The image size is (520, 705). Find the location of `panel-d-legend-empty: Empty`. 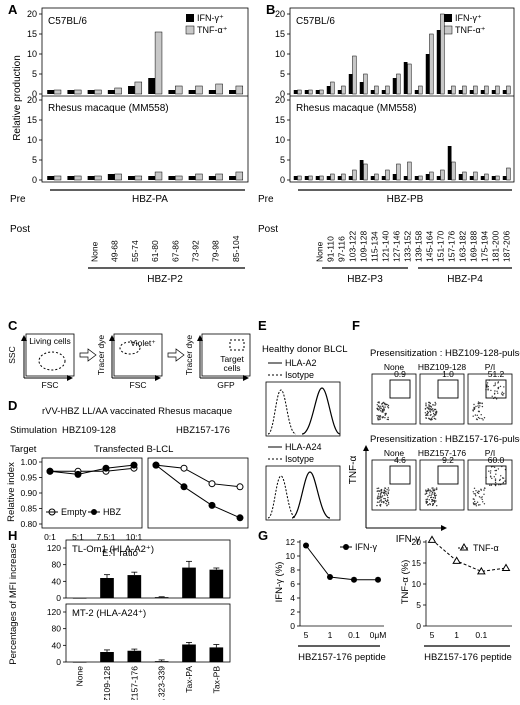

panel-d-legend-empty: Empty is located at coordinates (74, 512).